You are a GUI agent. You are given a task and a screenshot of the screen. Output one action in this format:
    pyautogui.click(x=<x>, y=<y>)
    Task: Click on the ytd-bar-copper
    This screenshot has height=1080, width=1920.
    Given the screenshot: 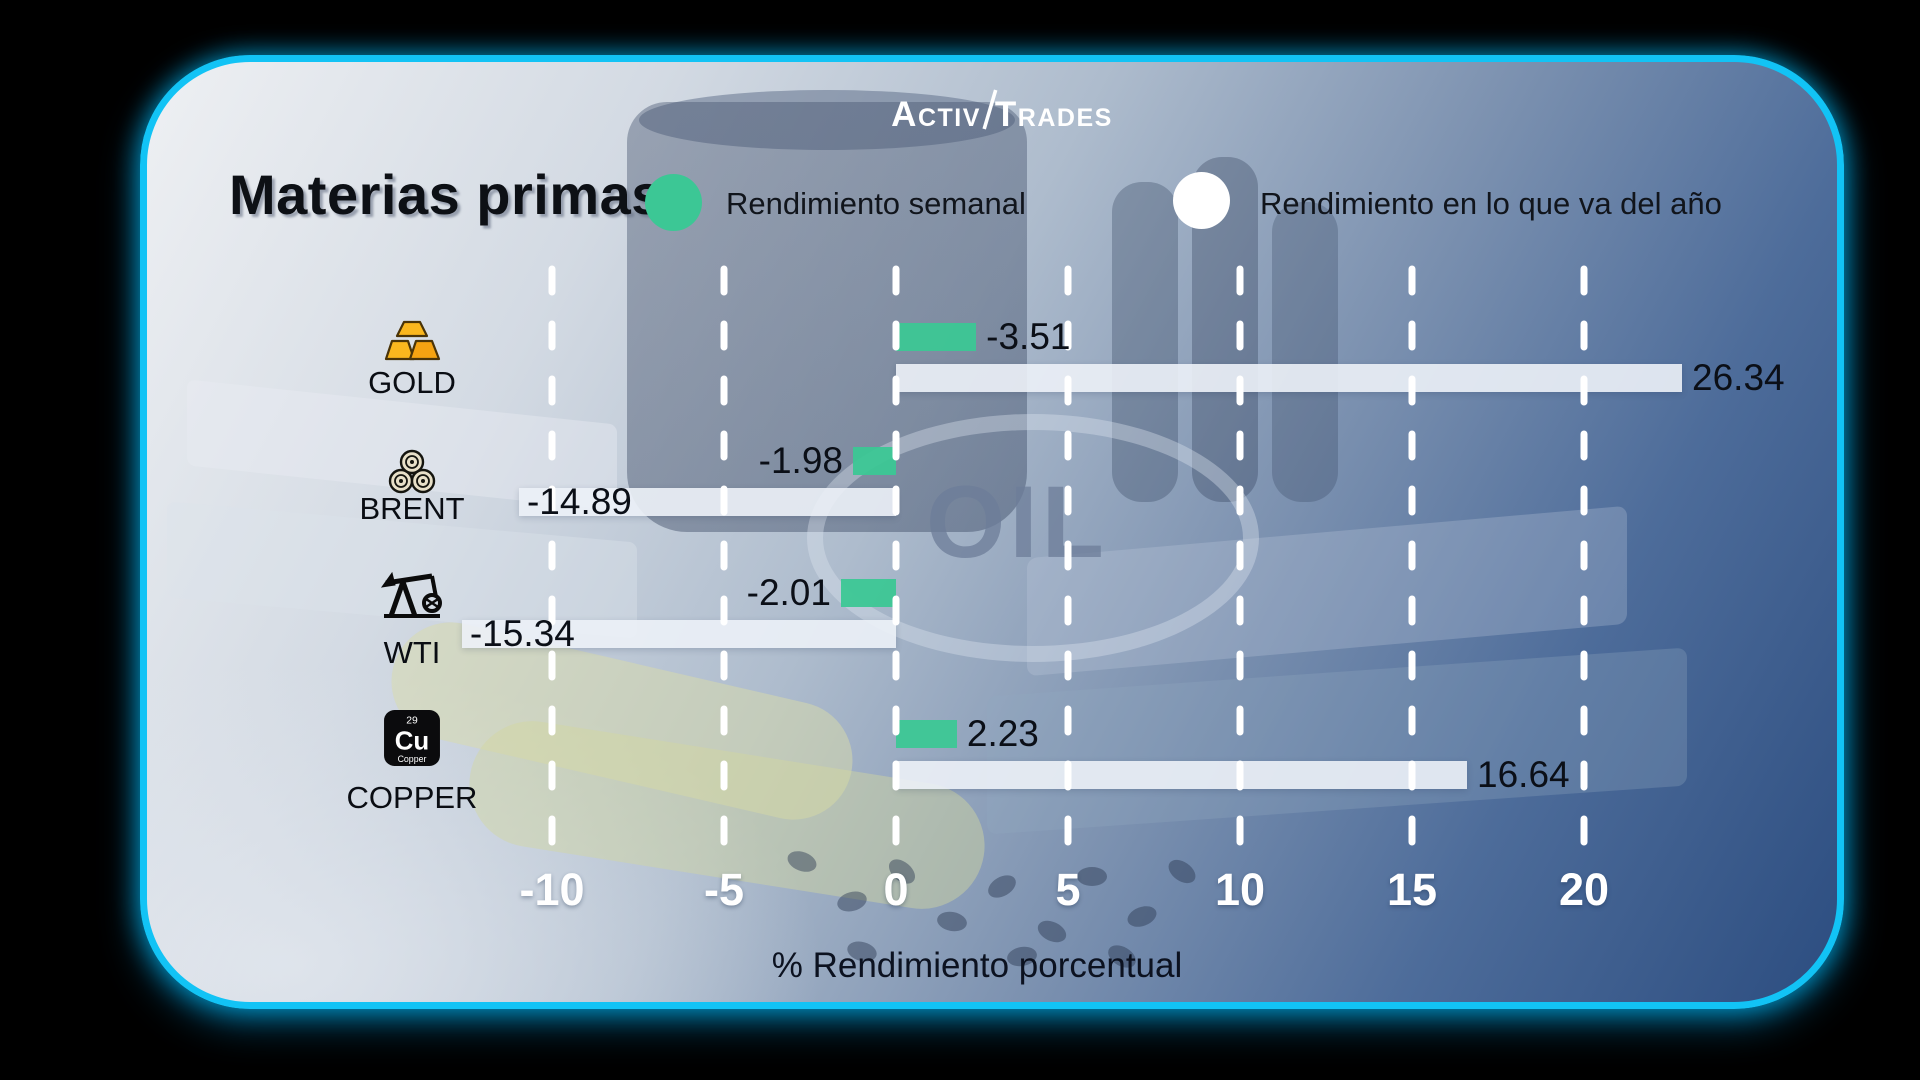 What is the action you would take?
    pyautogui.click(x=1182, y=775)
    